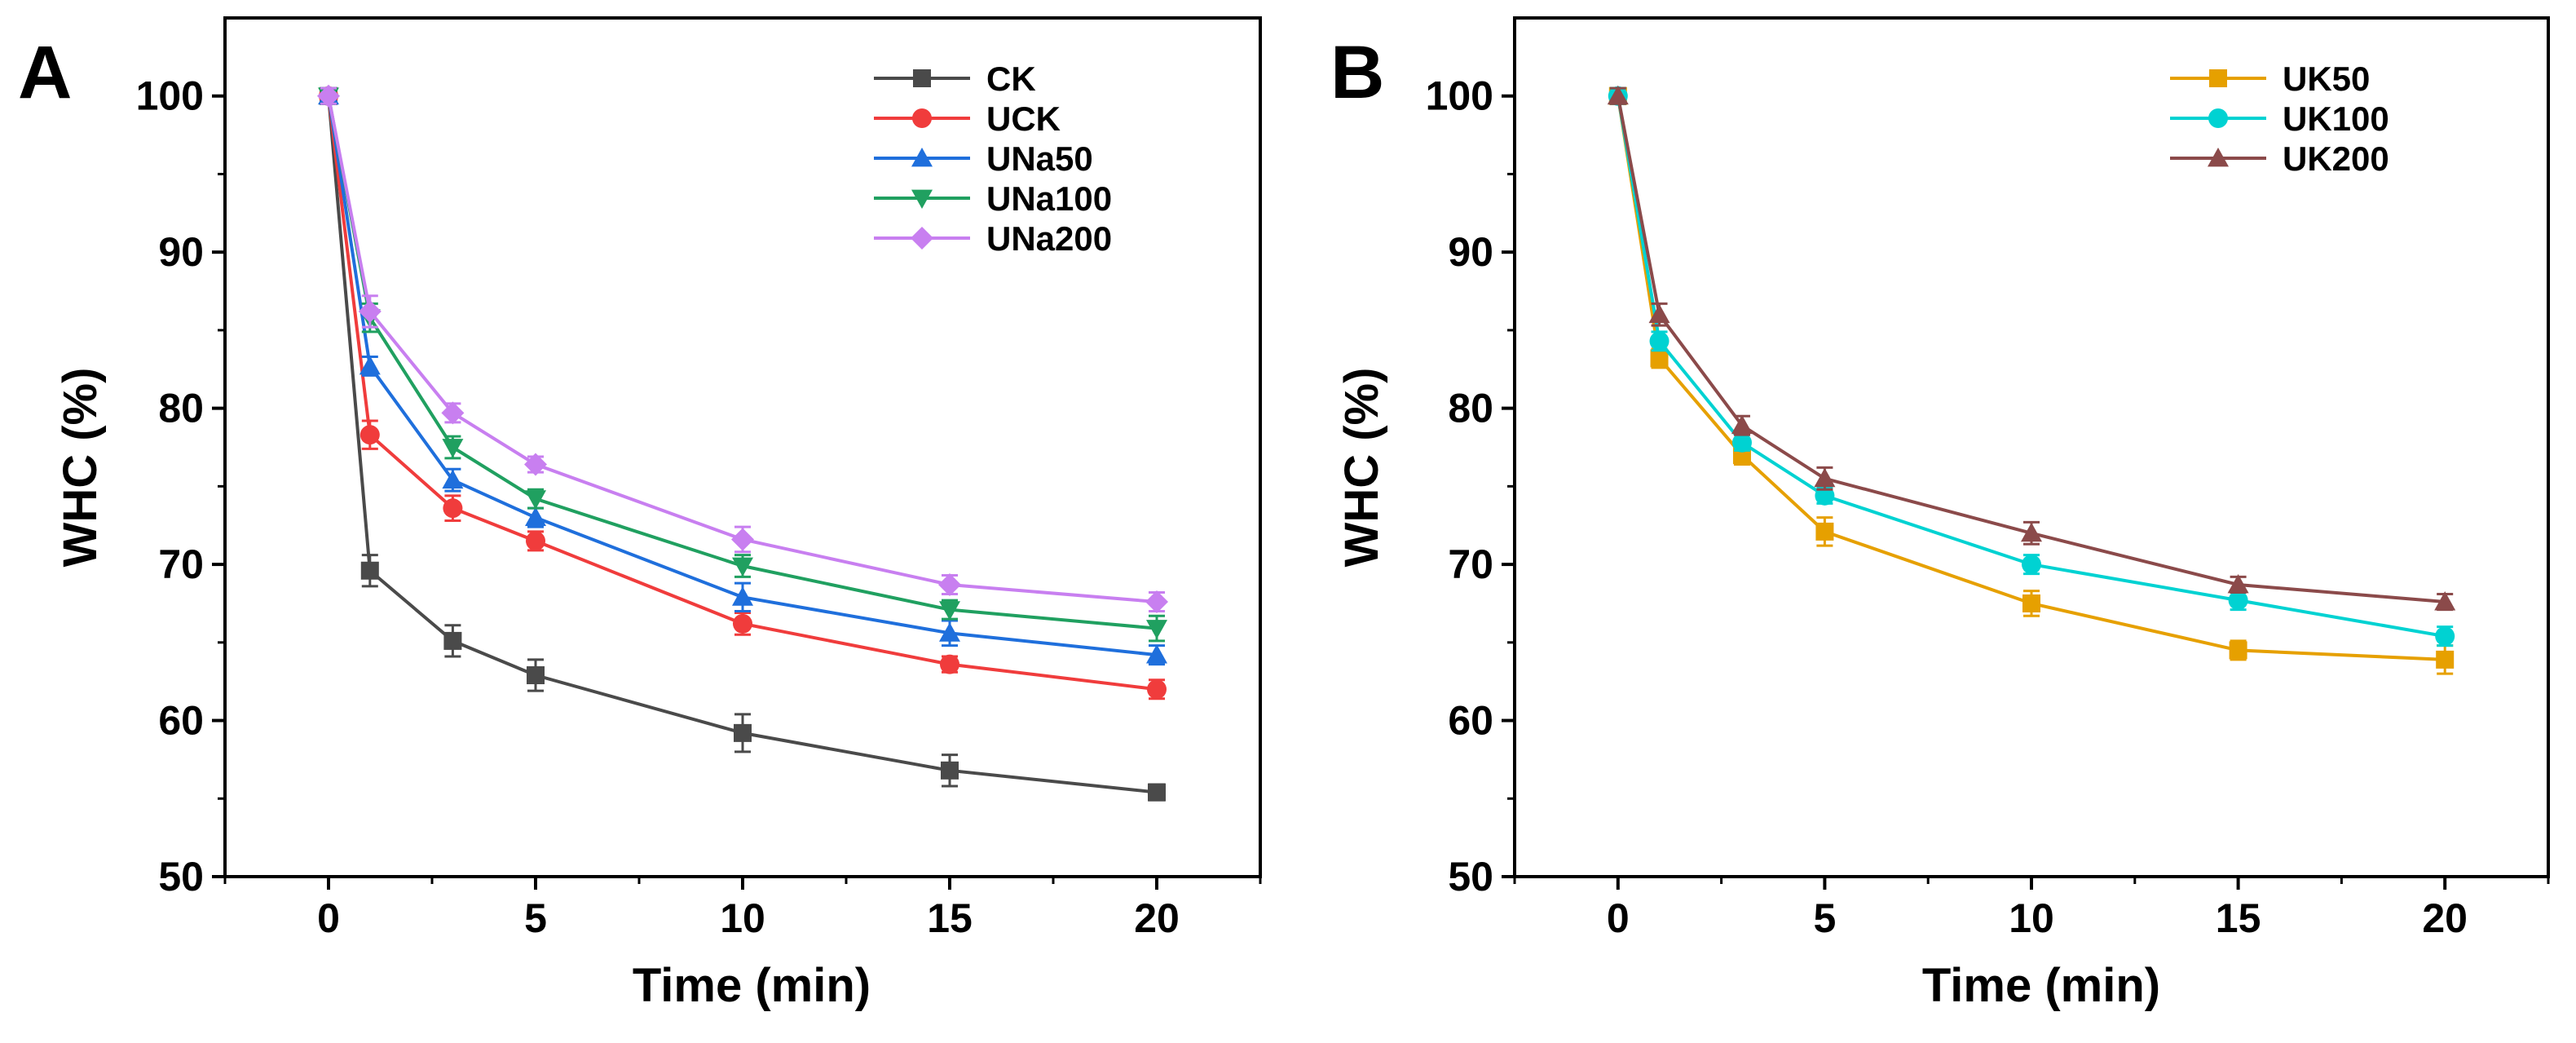  What do you see at coordinates (181, 721) in the screenshot?
I see `y-tick-label-a: 60` at bounding box center [181, 721].